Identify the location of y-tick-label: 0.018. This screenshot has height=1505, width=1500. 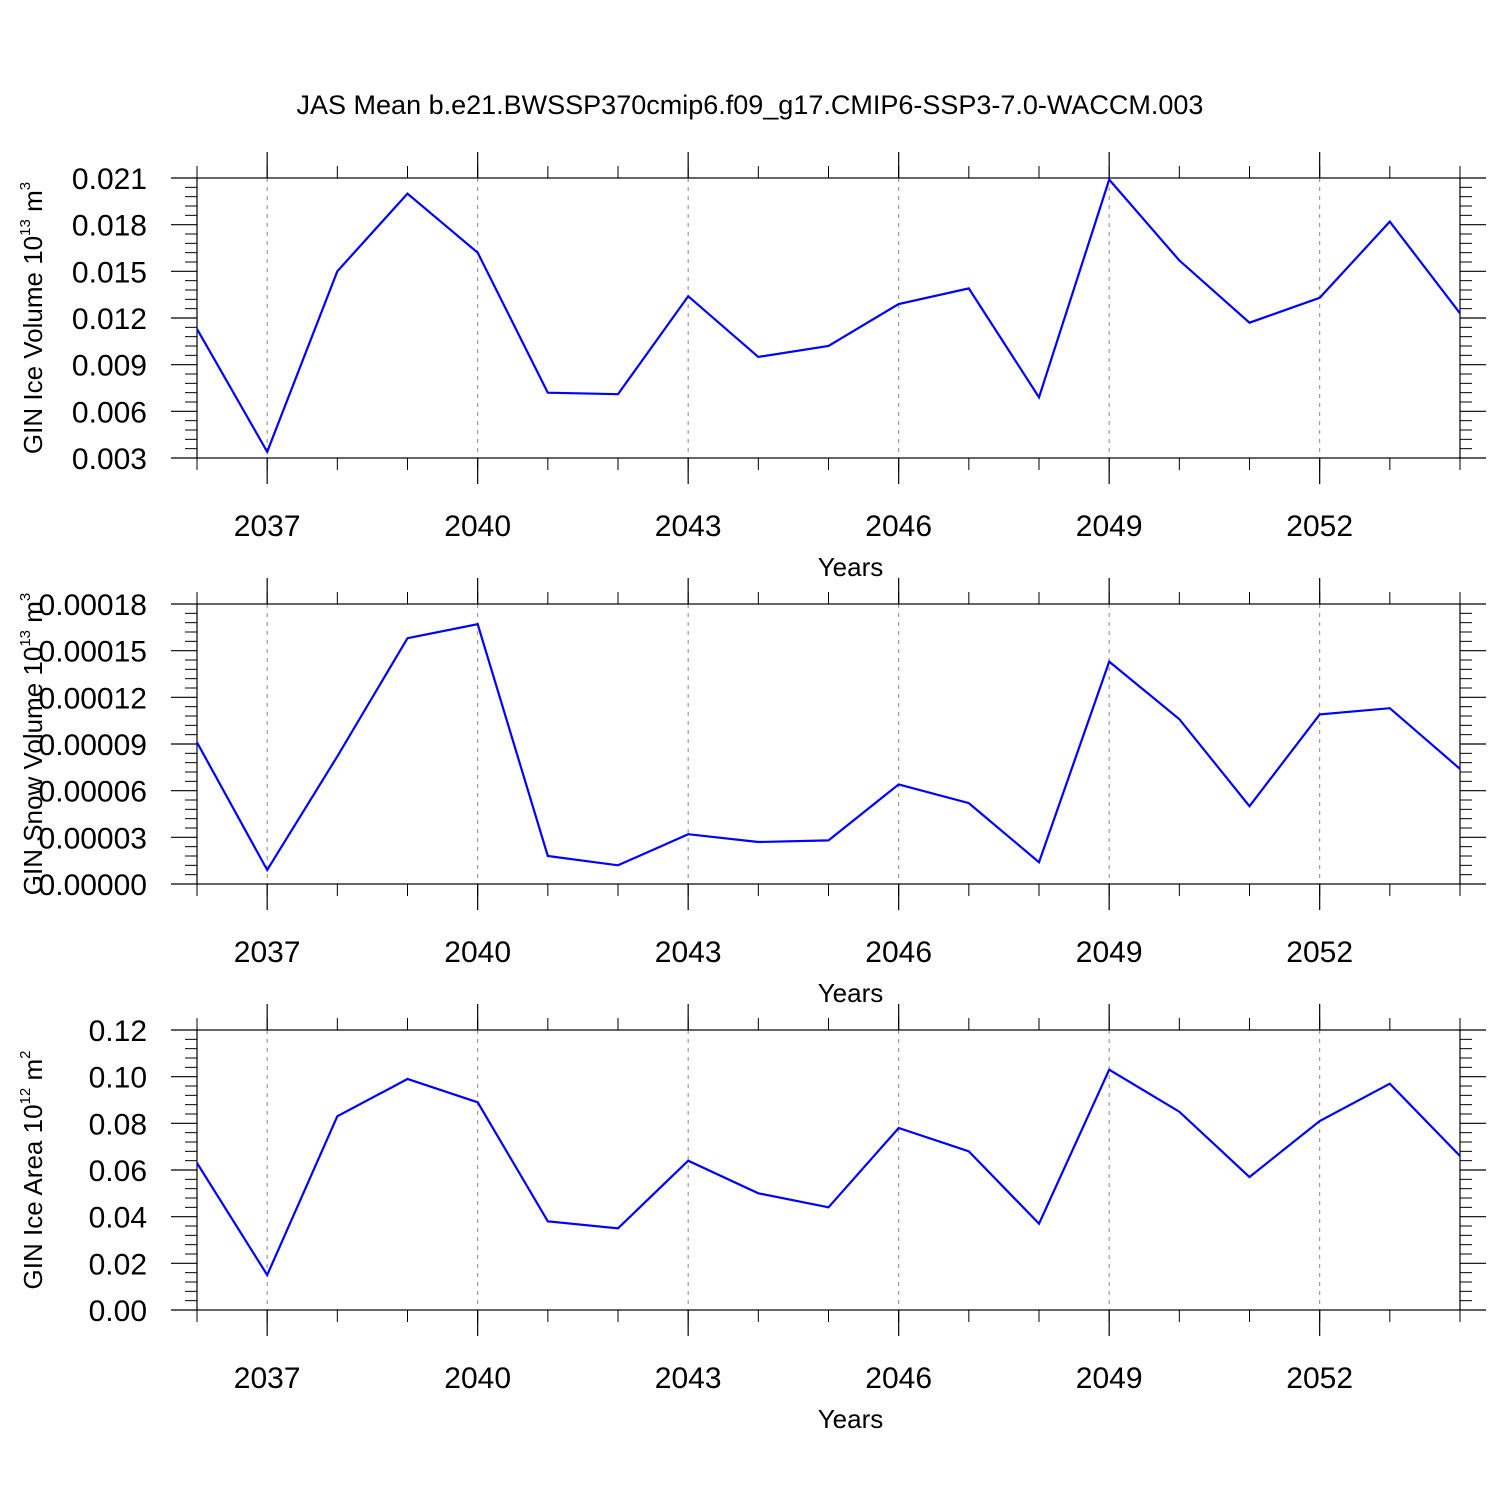
(109, 226).